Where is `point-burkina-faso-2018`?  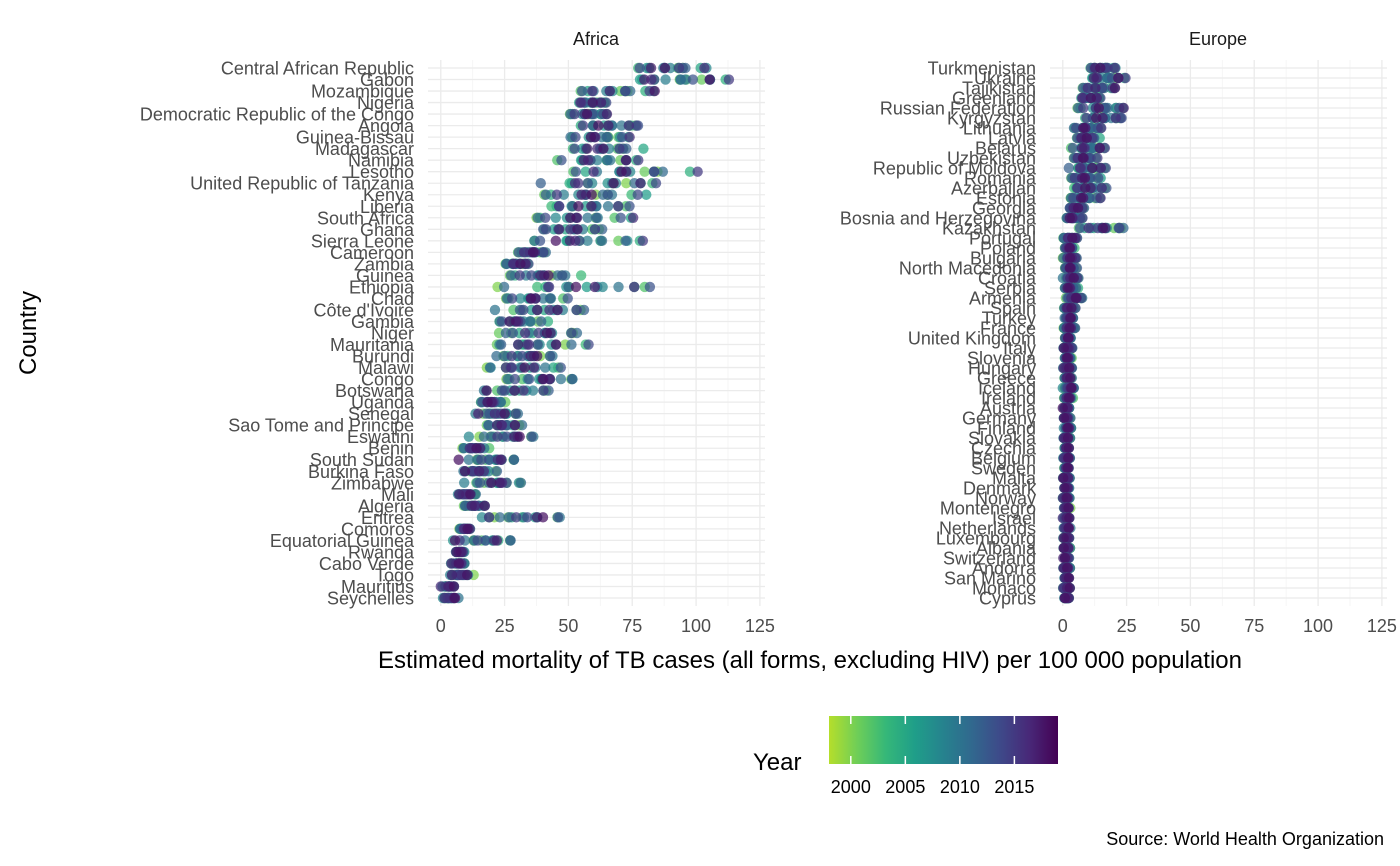
point-burkina-faso-2018 is located at coordinates (465, 471).